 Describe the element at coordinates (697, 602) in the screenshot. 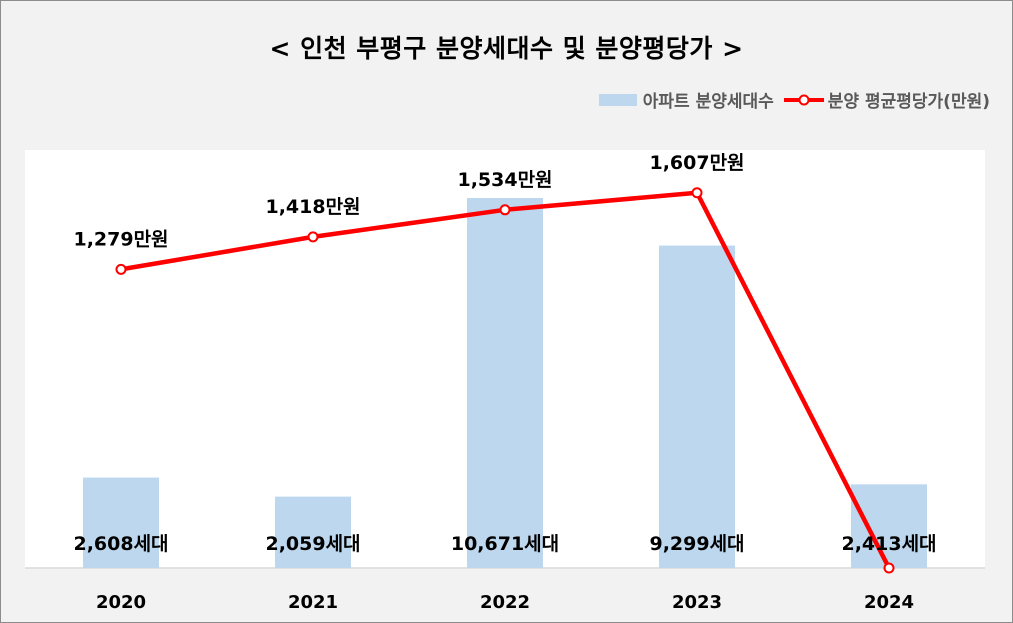

I see `x-tick-2023: 2023` at that location.